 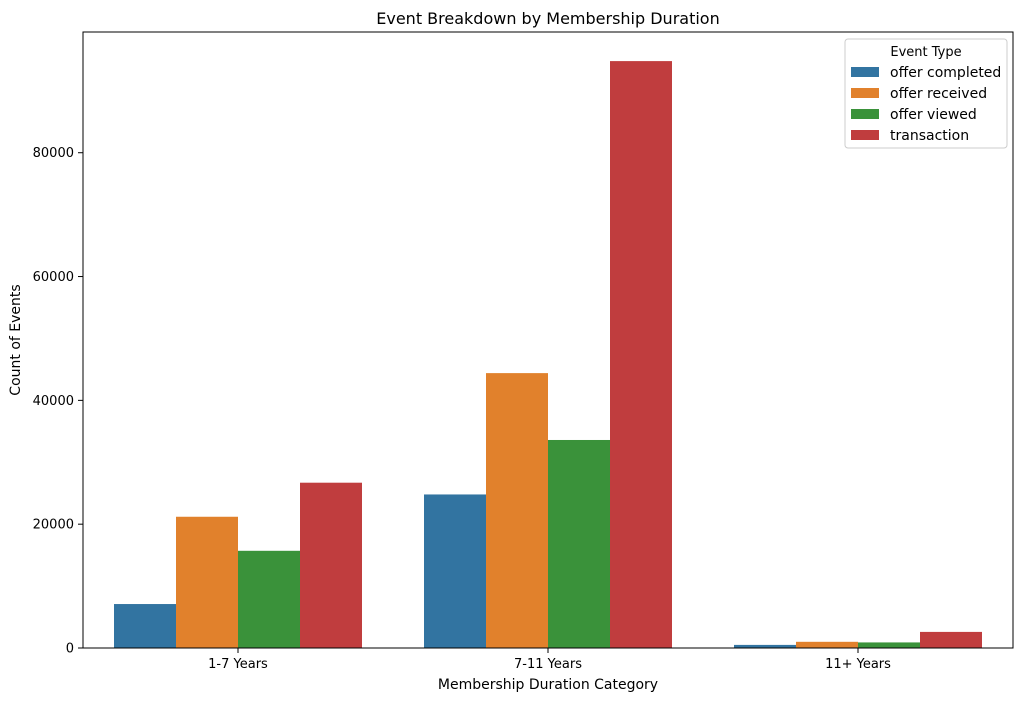 I want to click on y-tick-label: 80000, so click(x=53, y=153).